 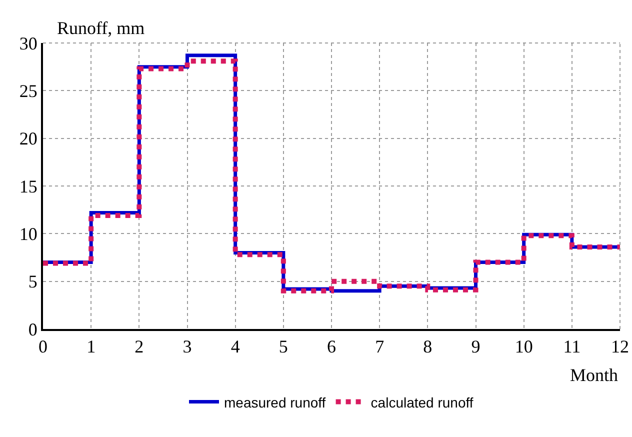 What do you see at coordinates (28, 43) in the screenshot?
I see `y-tick-label: 30` at bounding box center [28, 43].